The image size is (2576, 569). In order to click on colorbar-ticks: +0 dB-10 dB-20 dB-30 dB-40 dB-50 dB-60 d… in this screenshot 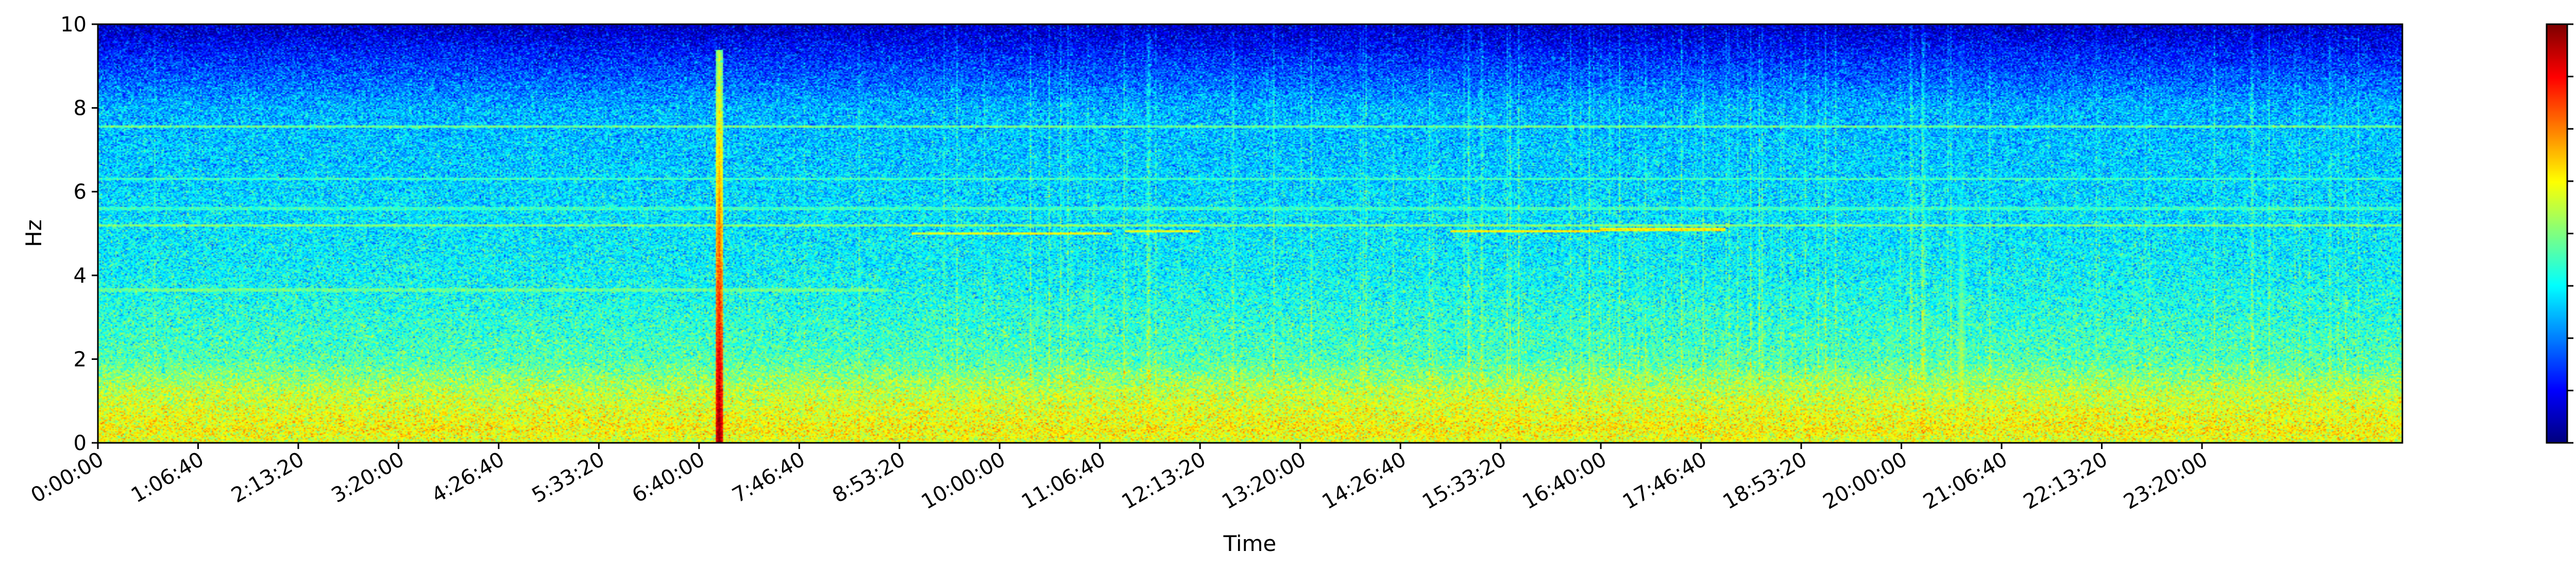, I will do `click(2570, 233)`.